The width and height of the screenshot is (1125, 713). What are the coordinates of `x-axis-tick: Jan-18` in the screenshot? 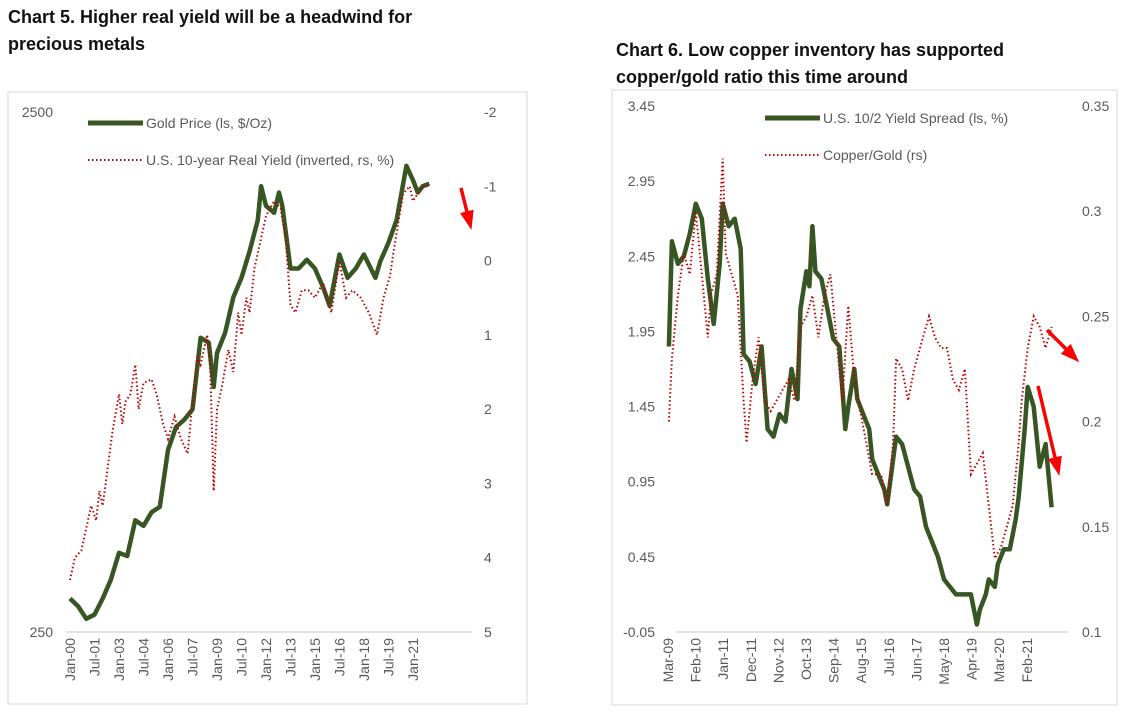 It's located at (364, 659).